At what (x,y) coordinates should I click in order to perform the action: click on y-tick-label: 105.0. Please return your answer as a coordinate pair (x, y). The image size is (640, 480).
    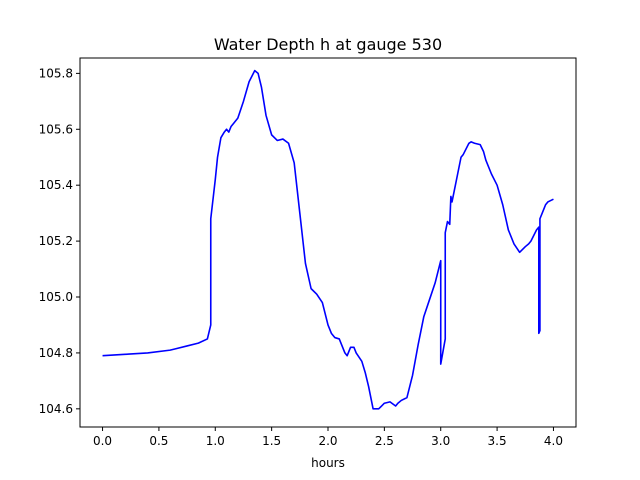
    Looking at the image, I should click on (56, 297).